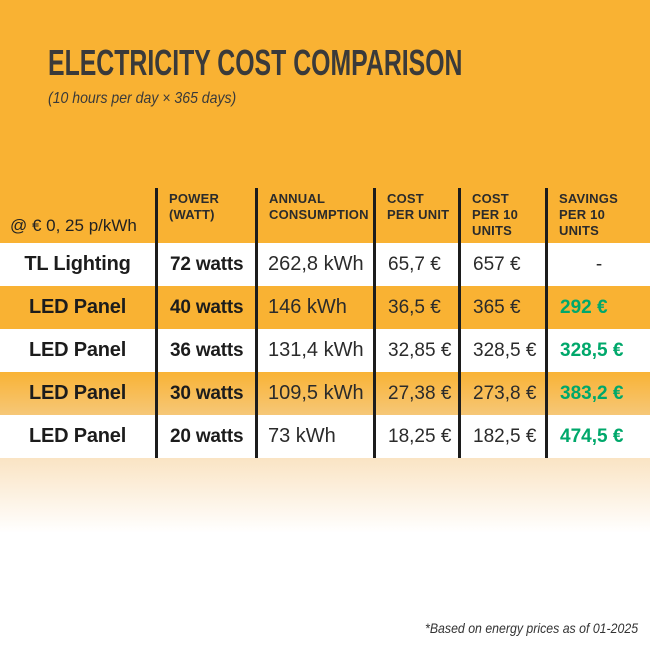 This screenshot has width=650, height=650. What do you see at coordinates (501, 393) in the screenshot?
I see `cost-per-10-cell: 273,8 €` at bounding box center [501, 393].